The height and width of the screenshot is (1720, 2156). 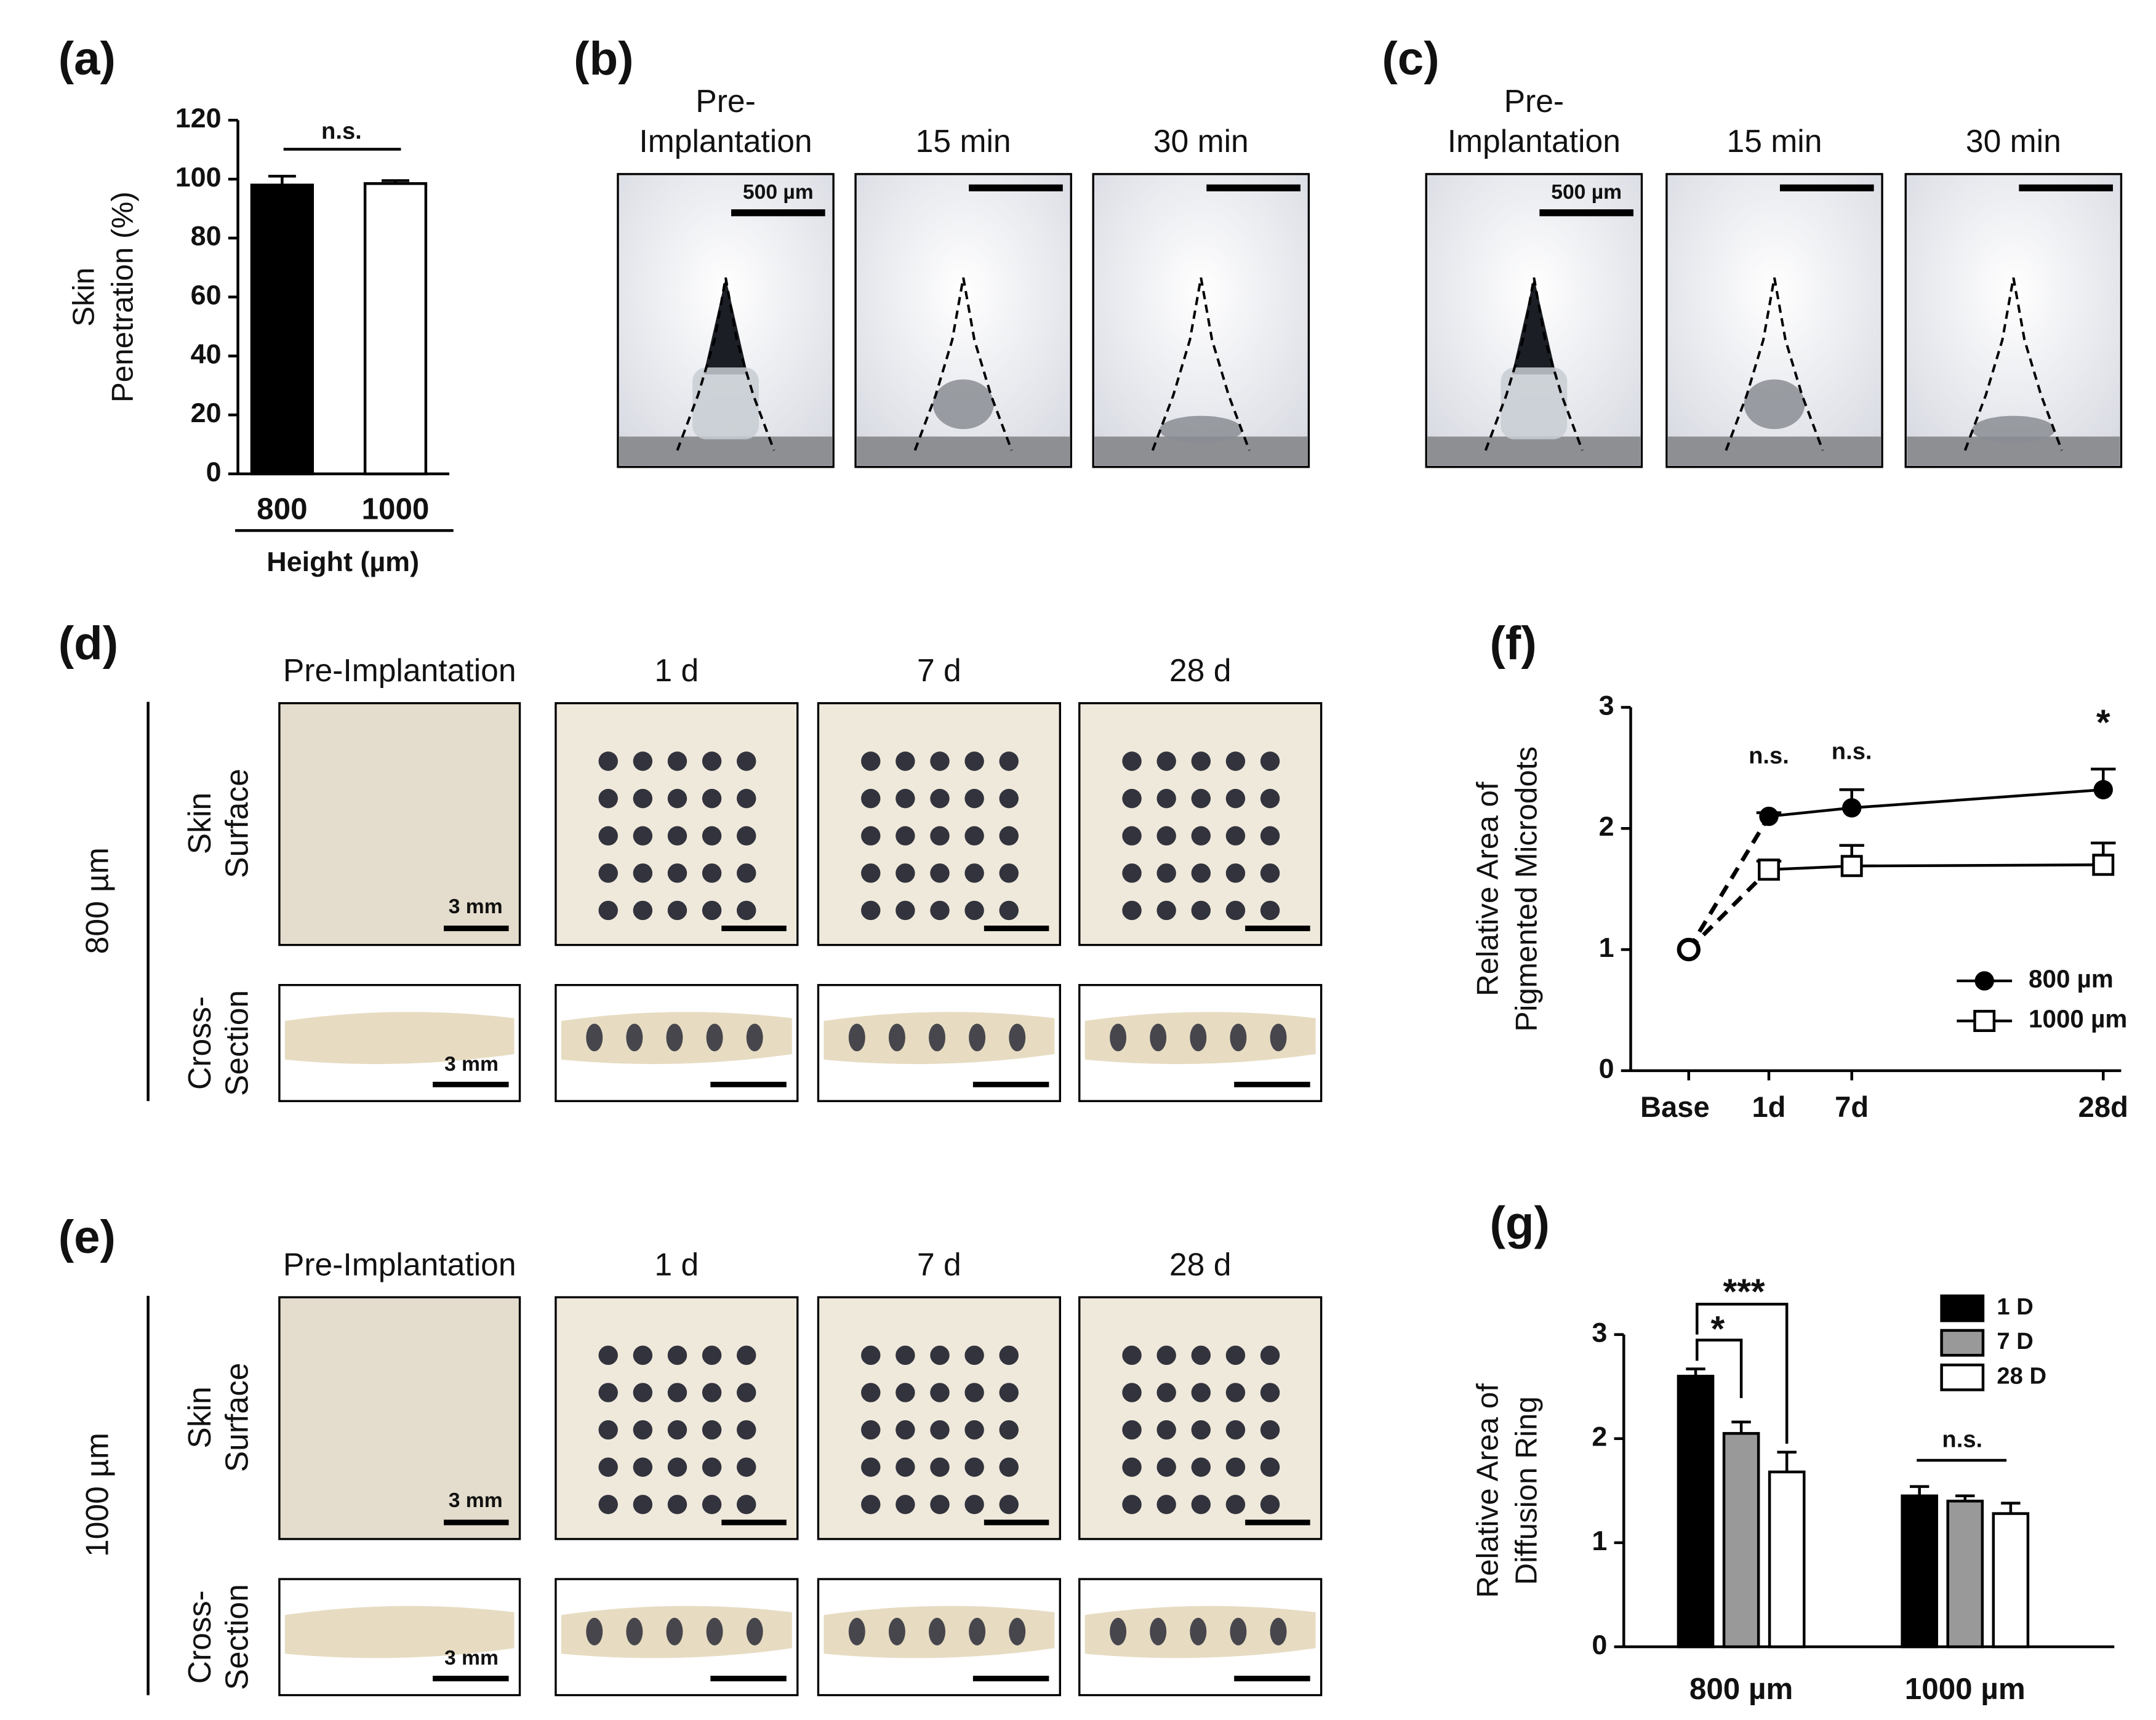 What do you see at coordinates (1741, 1689) in the screenshot?
I see `x-tick-label: 800 µm` at bounding box center [1741, 1689].